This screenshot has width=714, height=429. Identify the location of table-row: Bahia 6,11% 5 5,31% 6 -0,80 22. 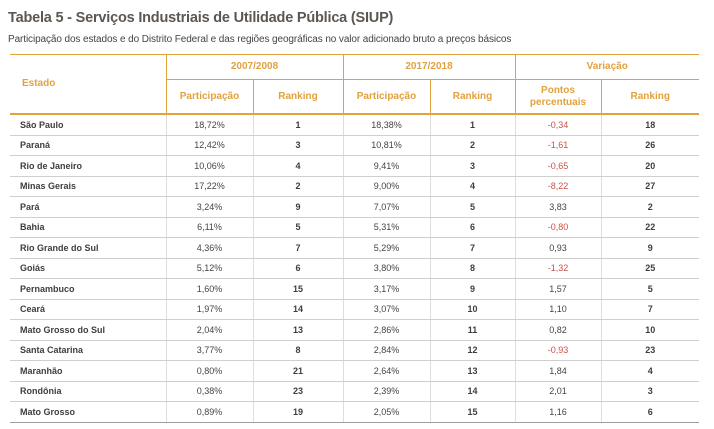
(354, 227).